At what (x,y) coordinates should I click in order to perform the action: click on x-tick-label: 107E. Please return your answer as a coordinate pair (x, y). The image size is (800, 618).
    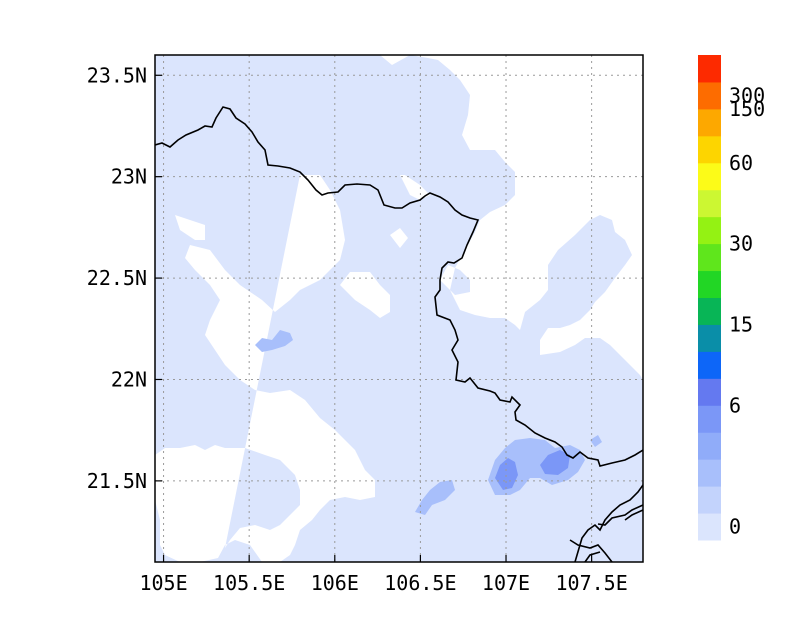
    Looking at the image, I should click on (506, 583).